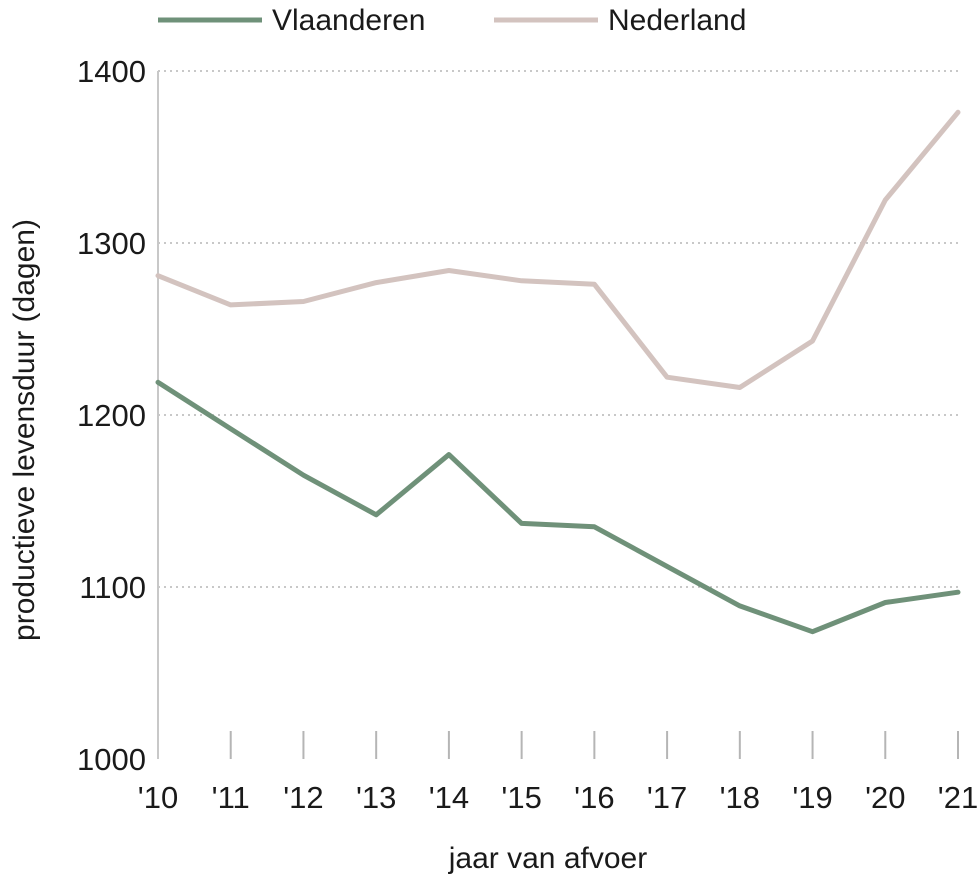 The image size is (979, 878). What do you see at coordinates (594, 797) in the screenshot?
I see `x-tick-label: '16` at bounding box center [594, 797].